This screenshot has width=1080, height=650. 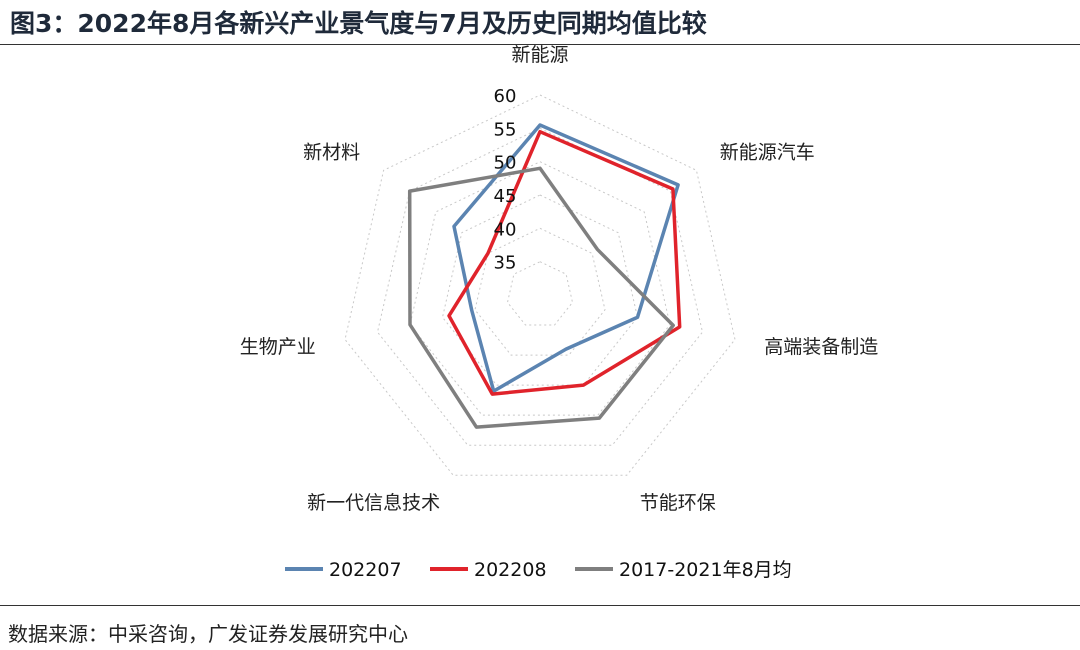 What do you see at coordinates (505, 229) in the screenshot?
I see `tick-label: 40` at bounding box center [505, 229].